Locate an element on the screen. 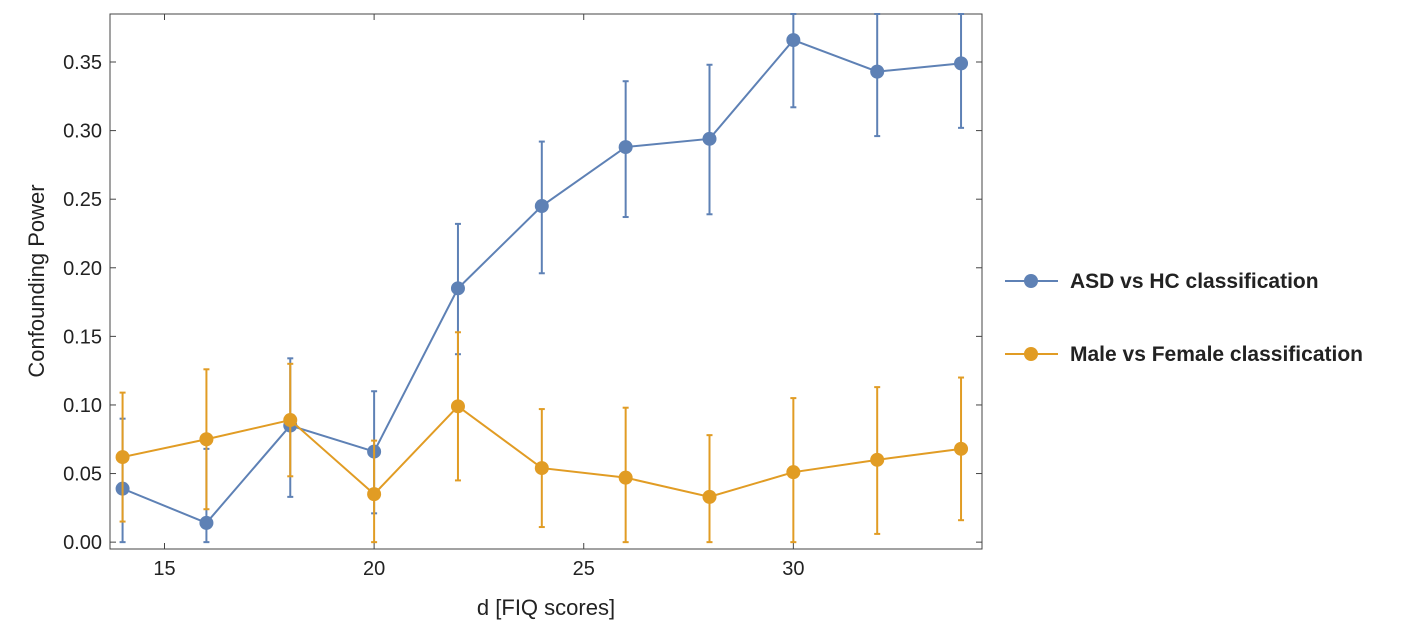 This screenshot has height=637, width=1409. x-tick-label: 30 is located at coordinates (793, 569).